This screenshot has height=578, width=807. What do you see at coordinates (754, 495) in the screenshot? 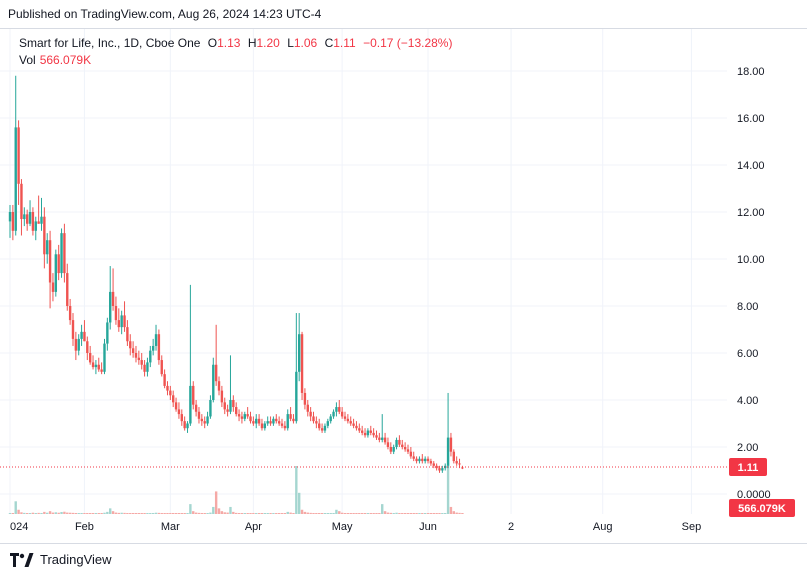
I see `y-tick-label: 0.0000` at bounding box center [754, 495].